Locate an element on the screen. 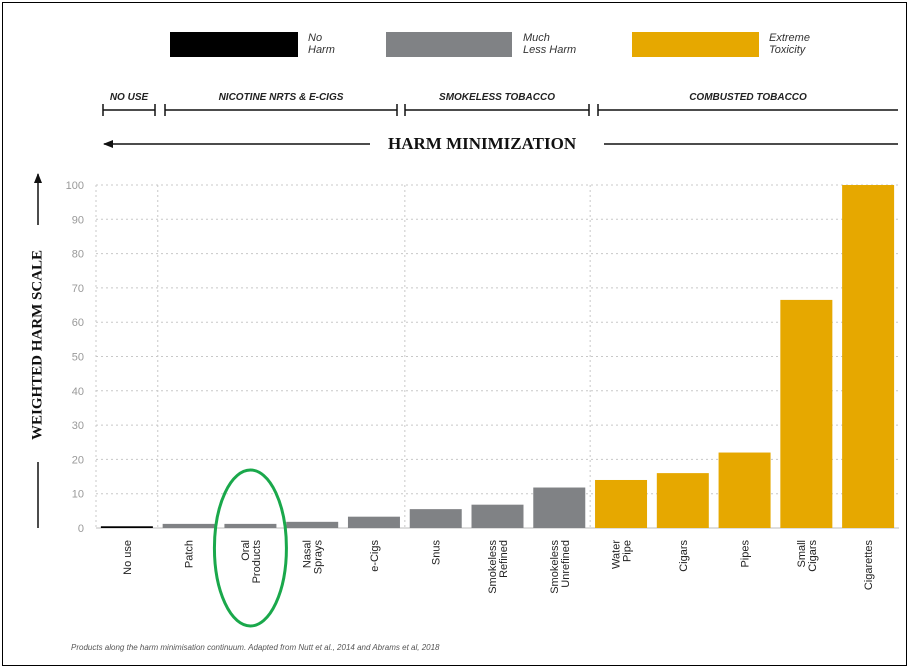 The image size is (914, 671). y-tick-label: 30 is located at coordinates (78, 426).